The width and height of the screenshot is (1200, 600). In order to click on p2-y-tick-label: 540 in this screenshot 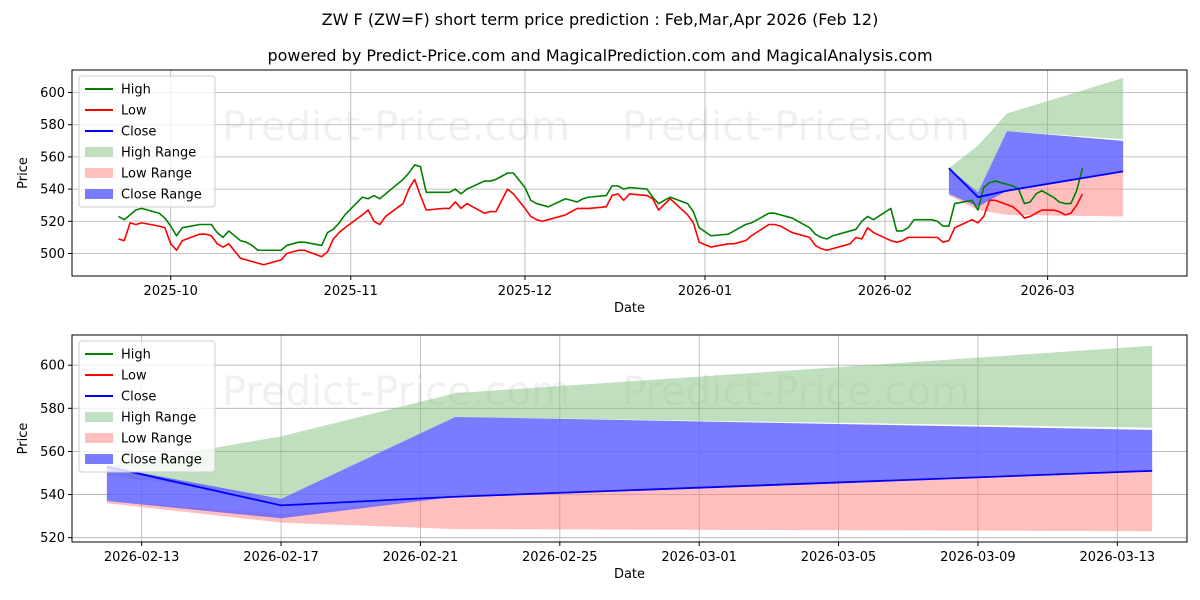, I will do `click(52, 495)`.